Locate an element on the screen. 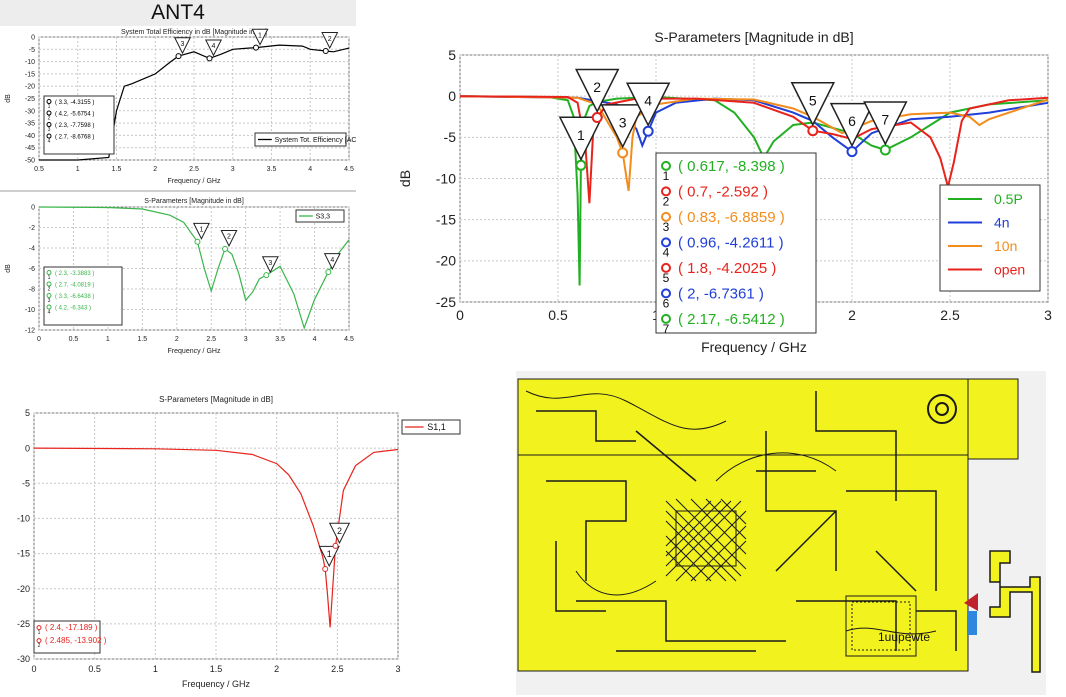  readout-value: ( 0.83, -6.8859 ) is located at coordinates (731, 217).